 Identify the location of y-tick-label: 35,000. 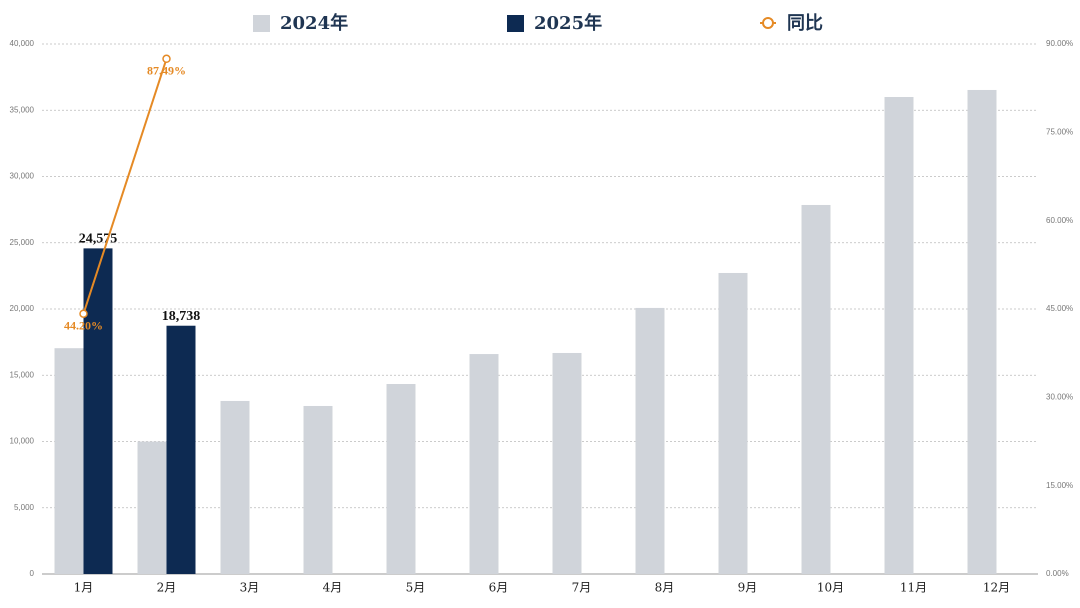
(22, 109).